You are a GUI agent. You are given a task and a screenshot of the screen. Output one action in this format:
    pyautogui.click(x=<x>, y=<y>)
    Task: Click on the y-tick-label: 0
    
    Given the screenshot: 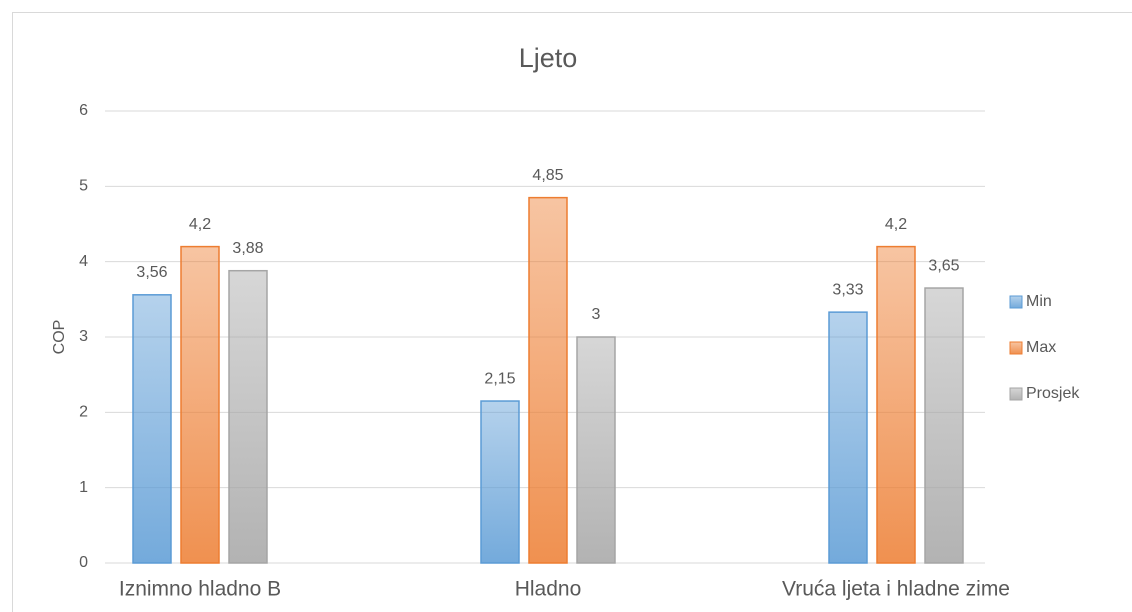 What is the action you would take?
    pyautogui.click(x=83, y=562)
    